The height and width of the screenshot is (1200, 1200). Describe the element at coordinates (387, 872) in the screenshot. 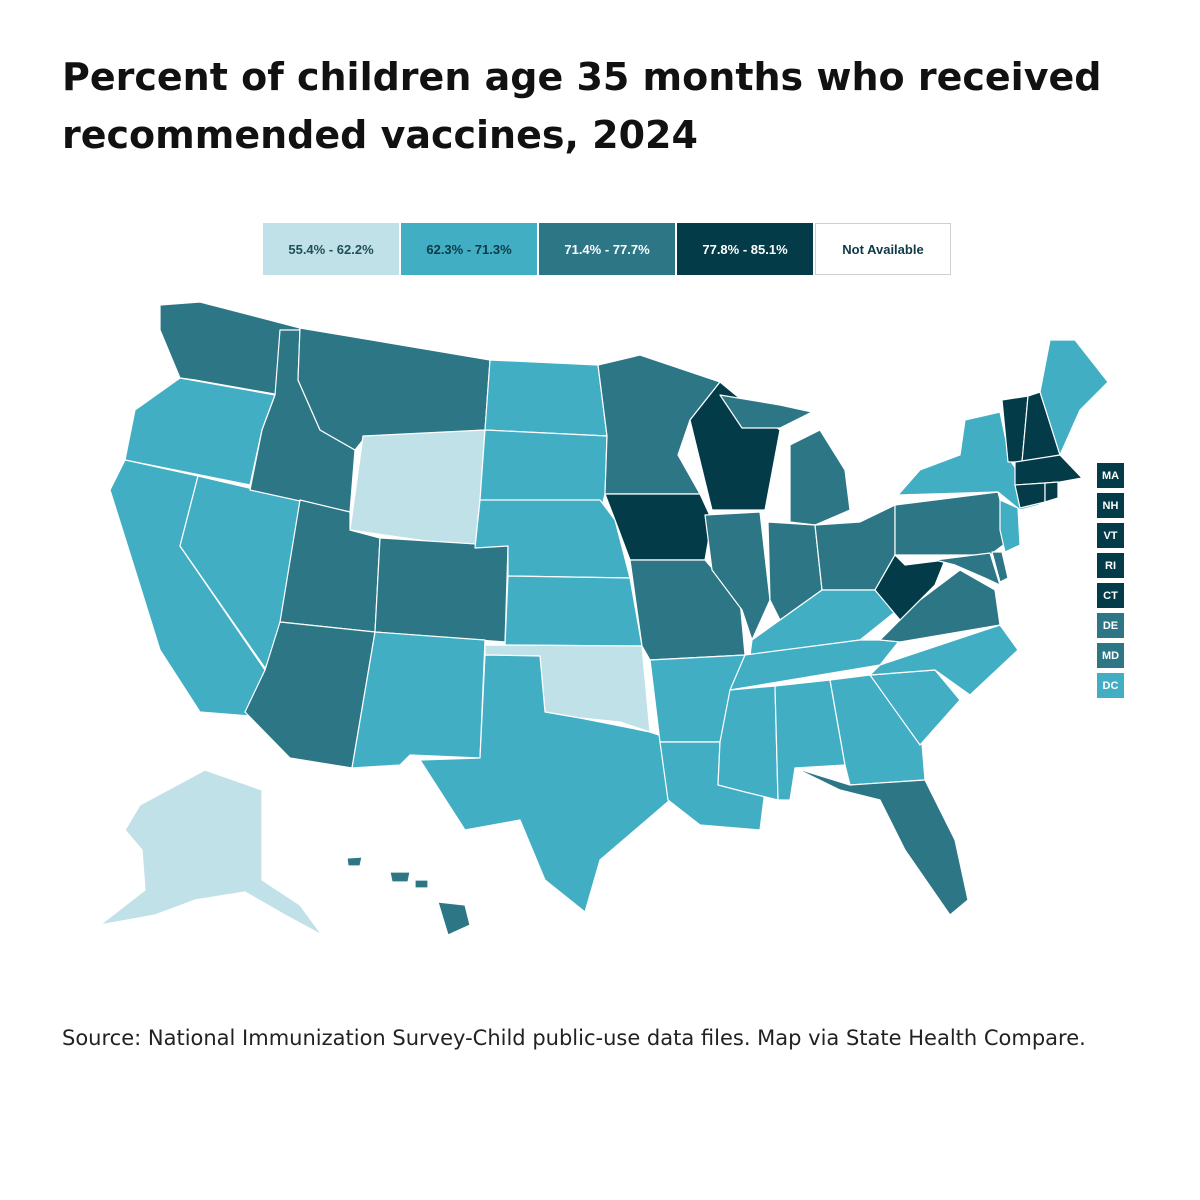

I see `state-HI-islands` at that location.